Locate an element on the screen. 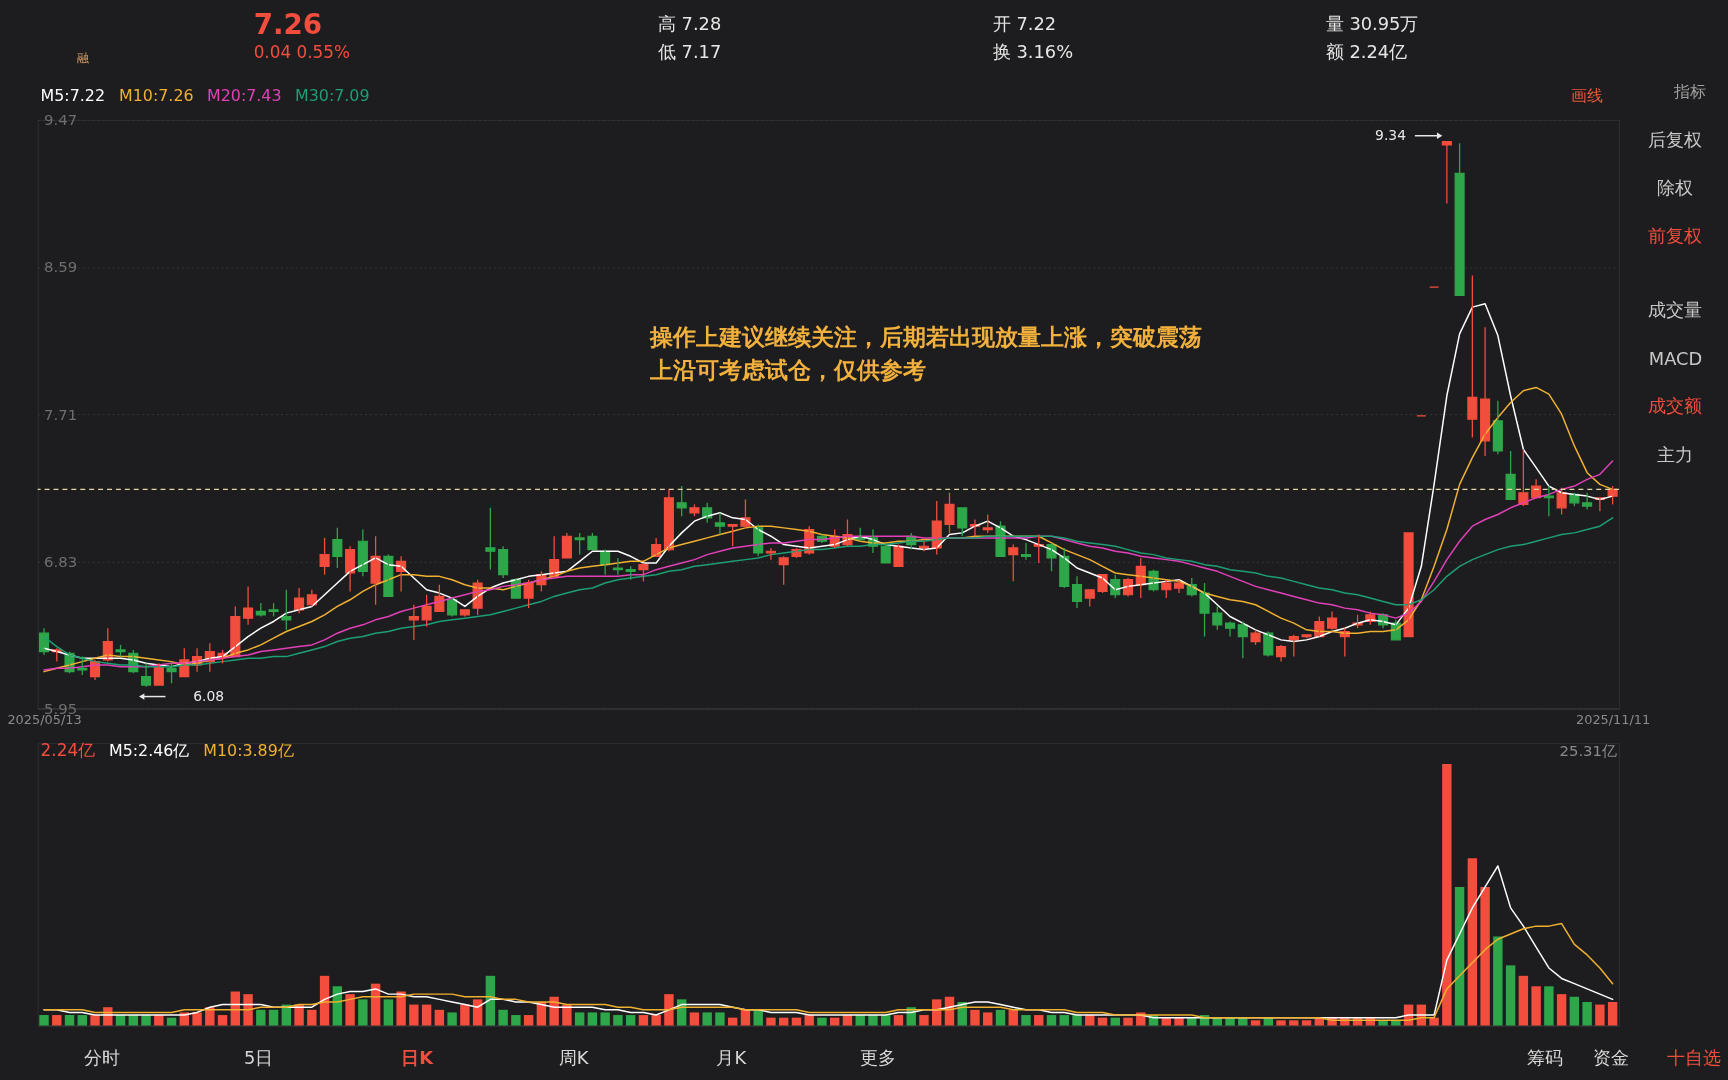 This screenshot has height=1080, width=1728. text: 25.31亿 is located at coordinates (1588, 751).